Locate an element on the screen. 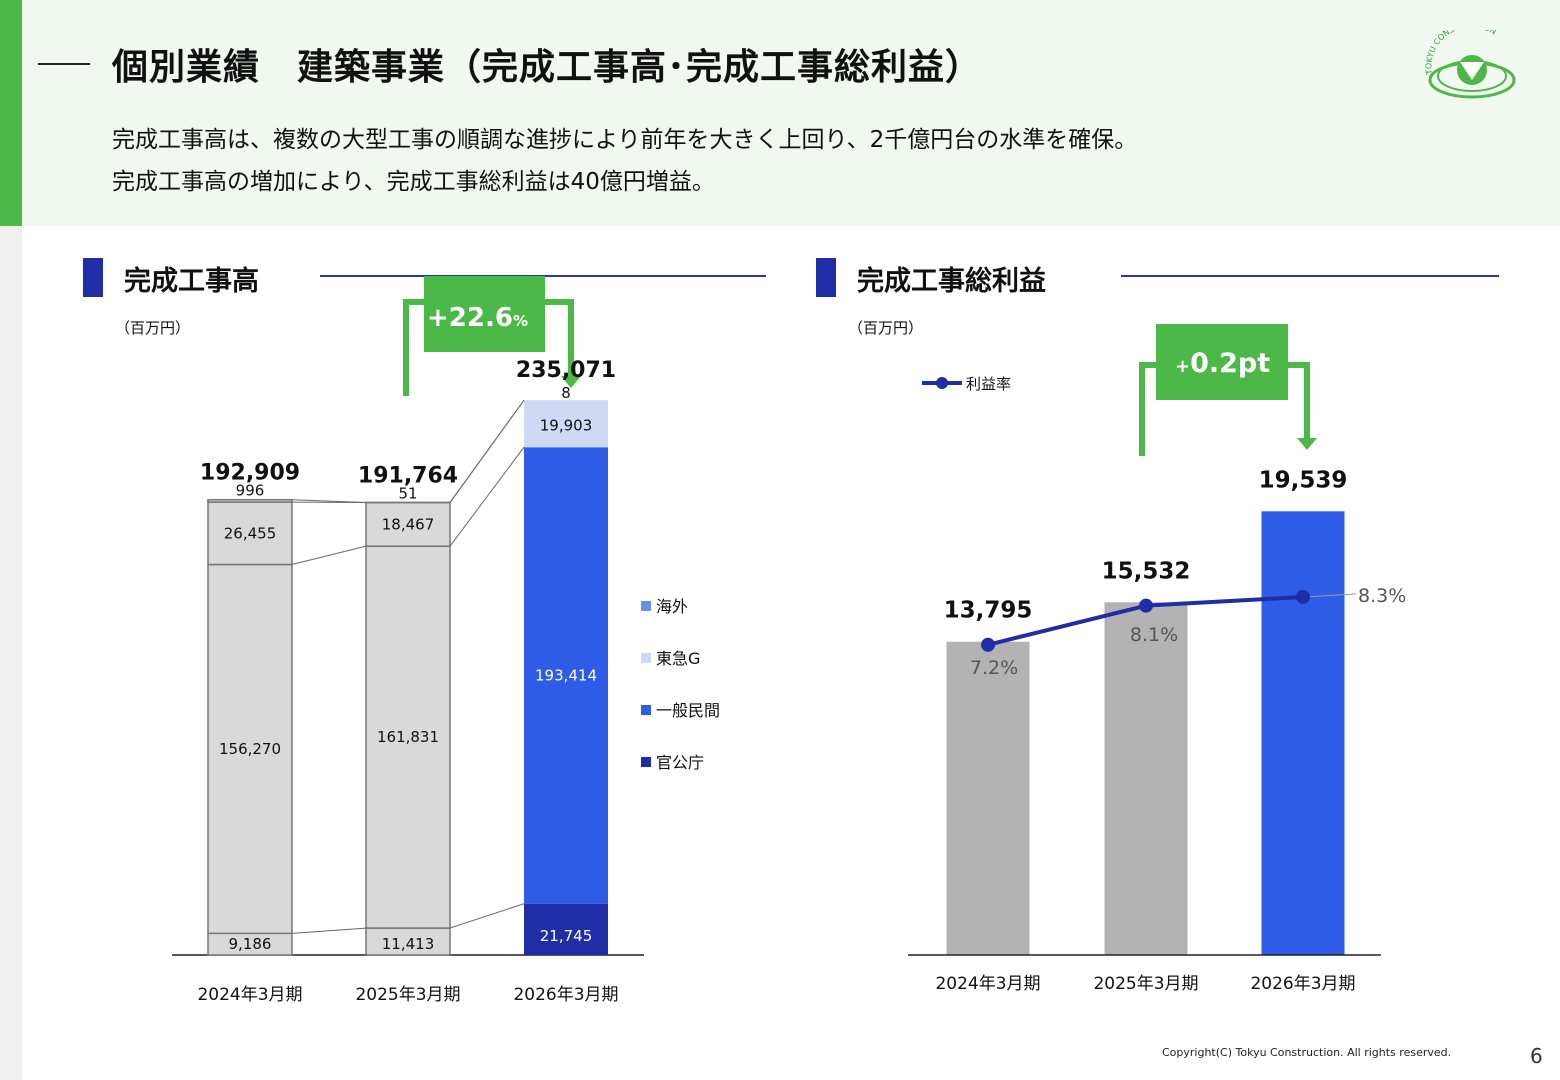 This screenshot has width=1560, height=1080. profit-rate-label: 8.1% is located at coordinates (1154, 635).